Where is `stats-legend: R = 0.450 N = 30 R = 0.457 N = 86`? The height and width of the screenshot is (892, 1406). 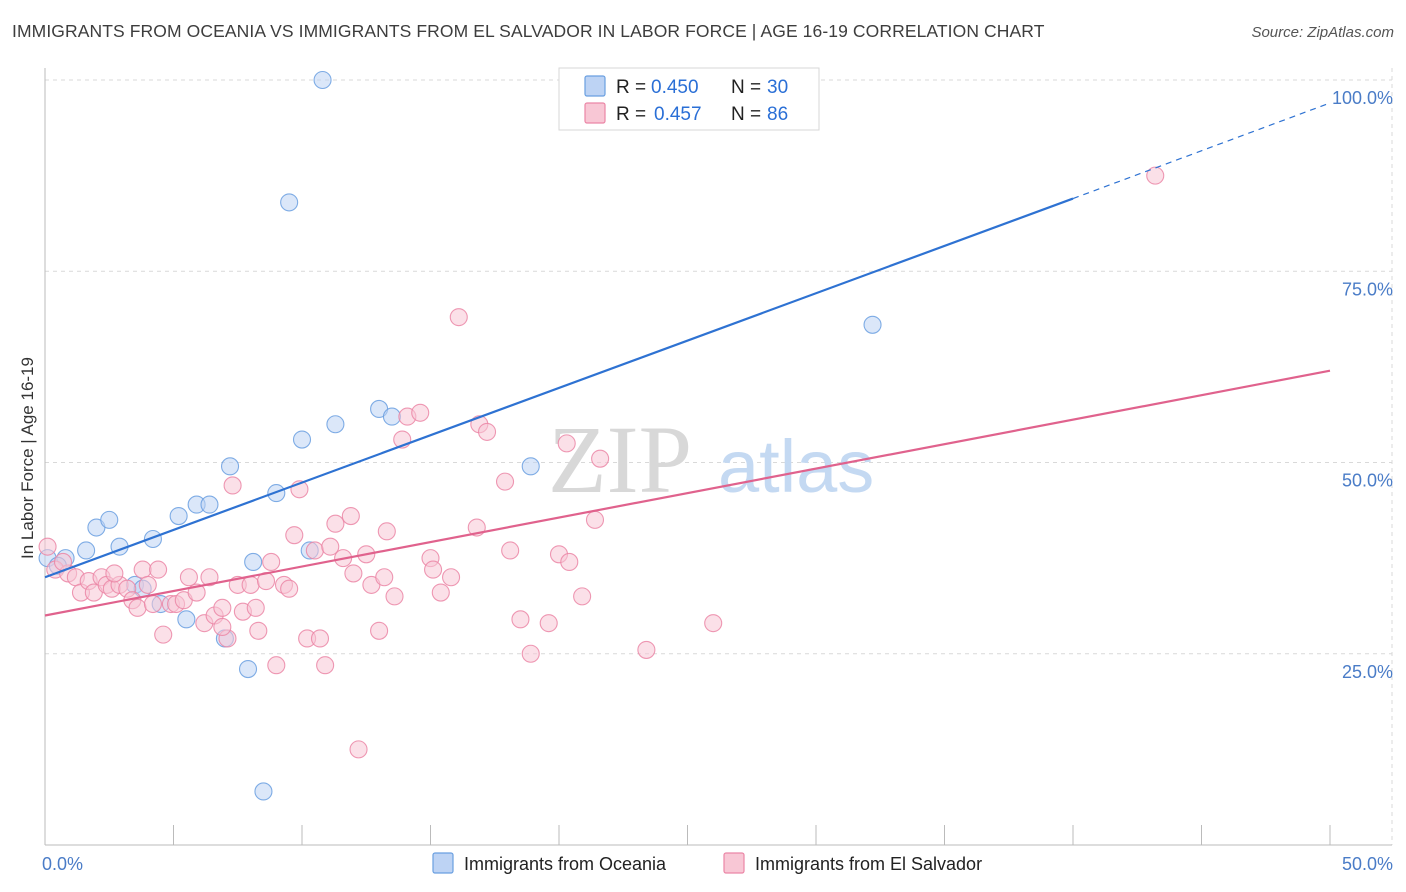 stats-legend: R = 0.450 N = 30 R = 0.457 N = 86 is located at coordinates (689, 99).